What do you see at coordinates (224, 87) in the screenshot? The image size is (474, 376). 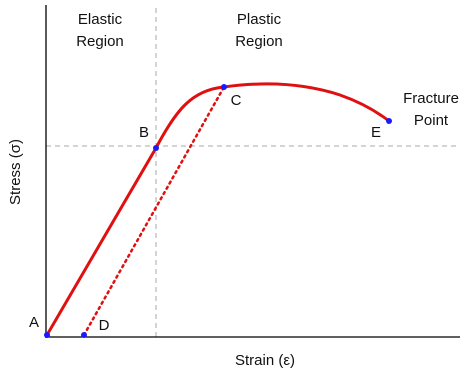 I see `point-c` at bounding box center [224, 87].